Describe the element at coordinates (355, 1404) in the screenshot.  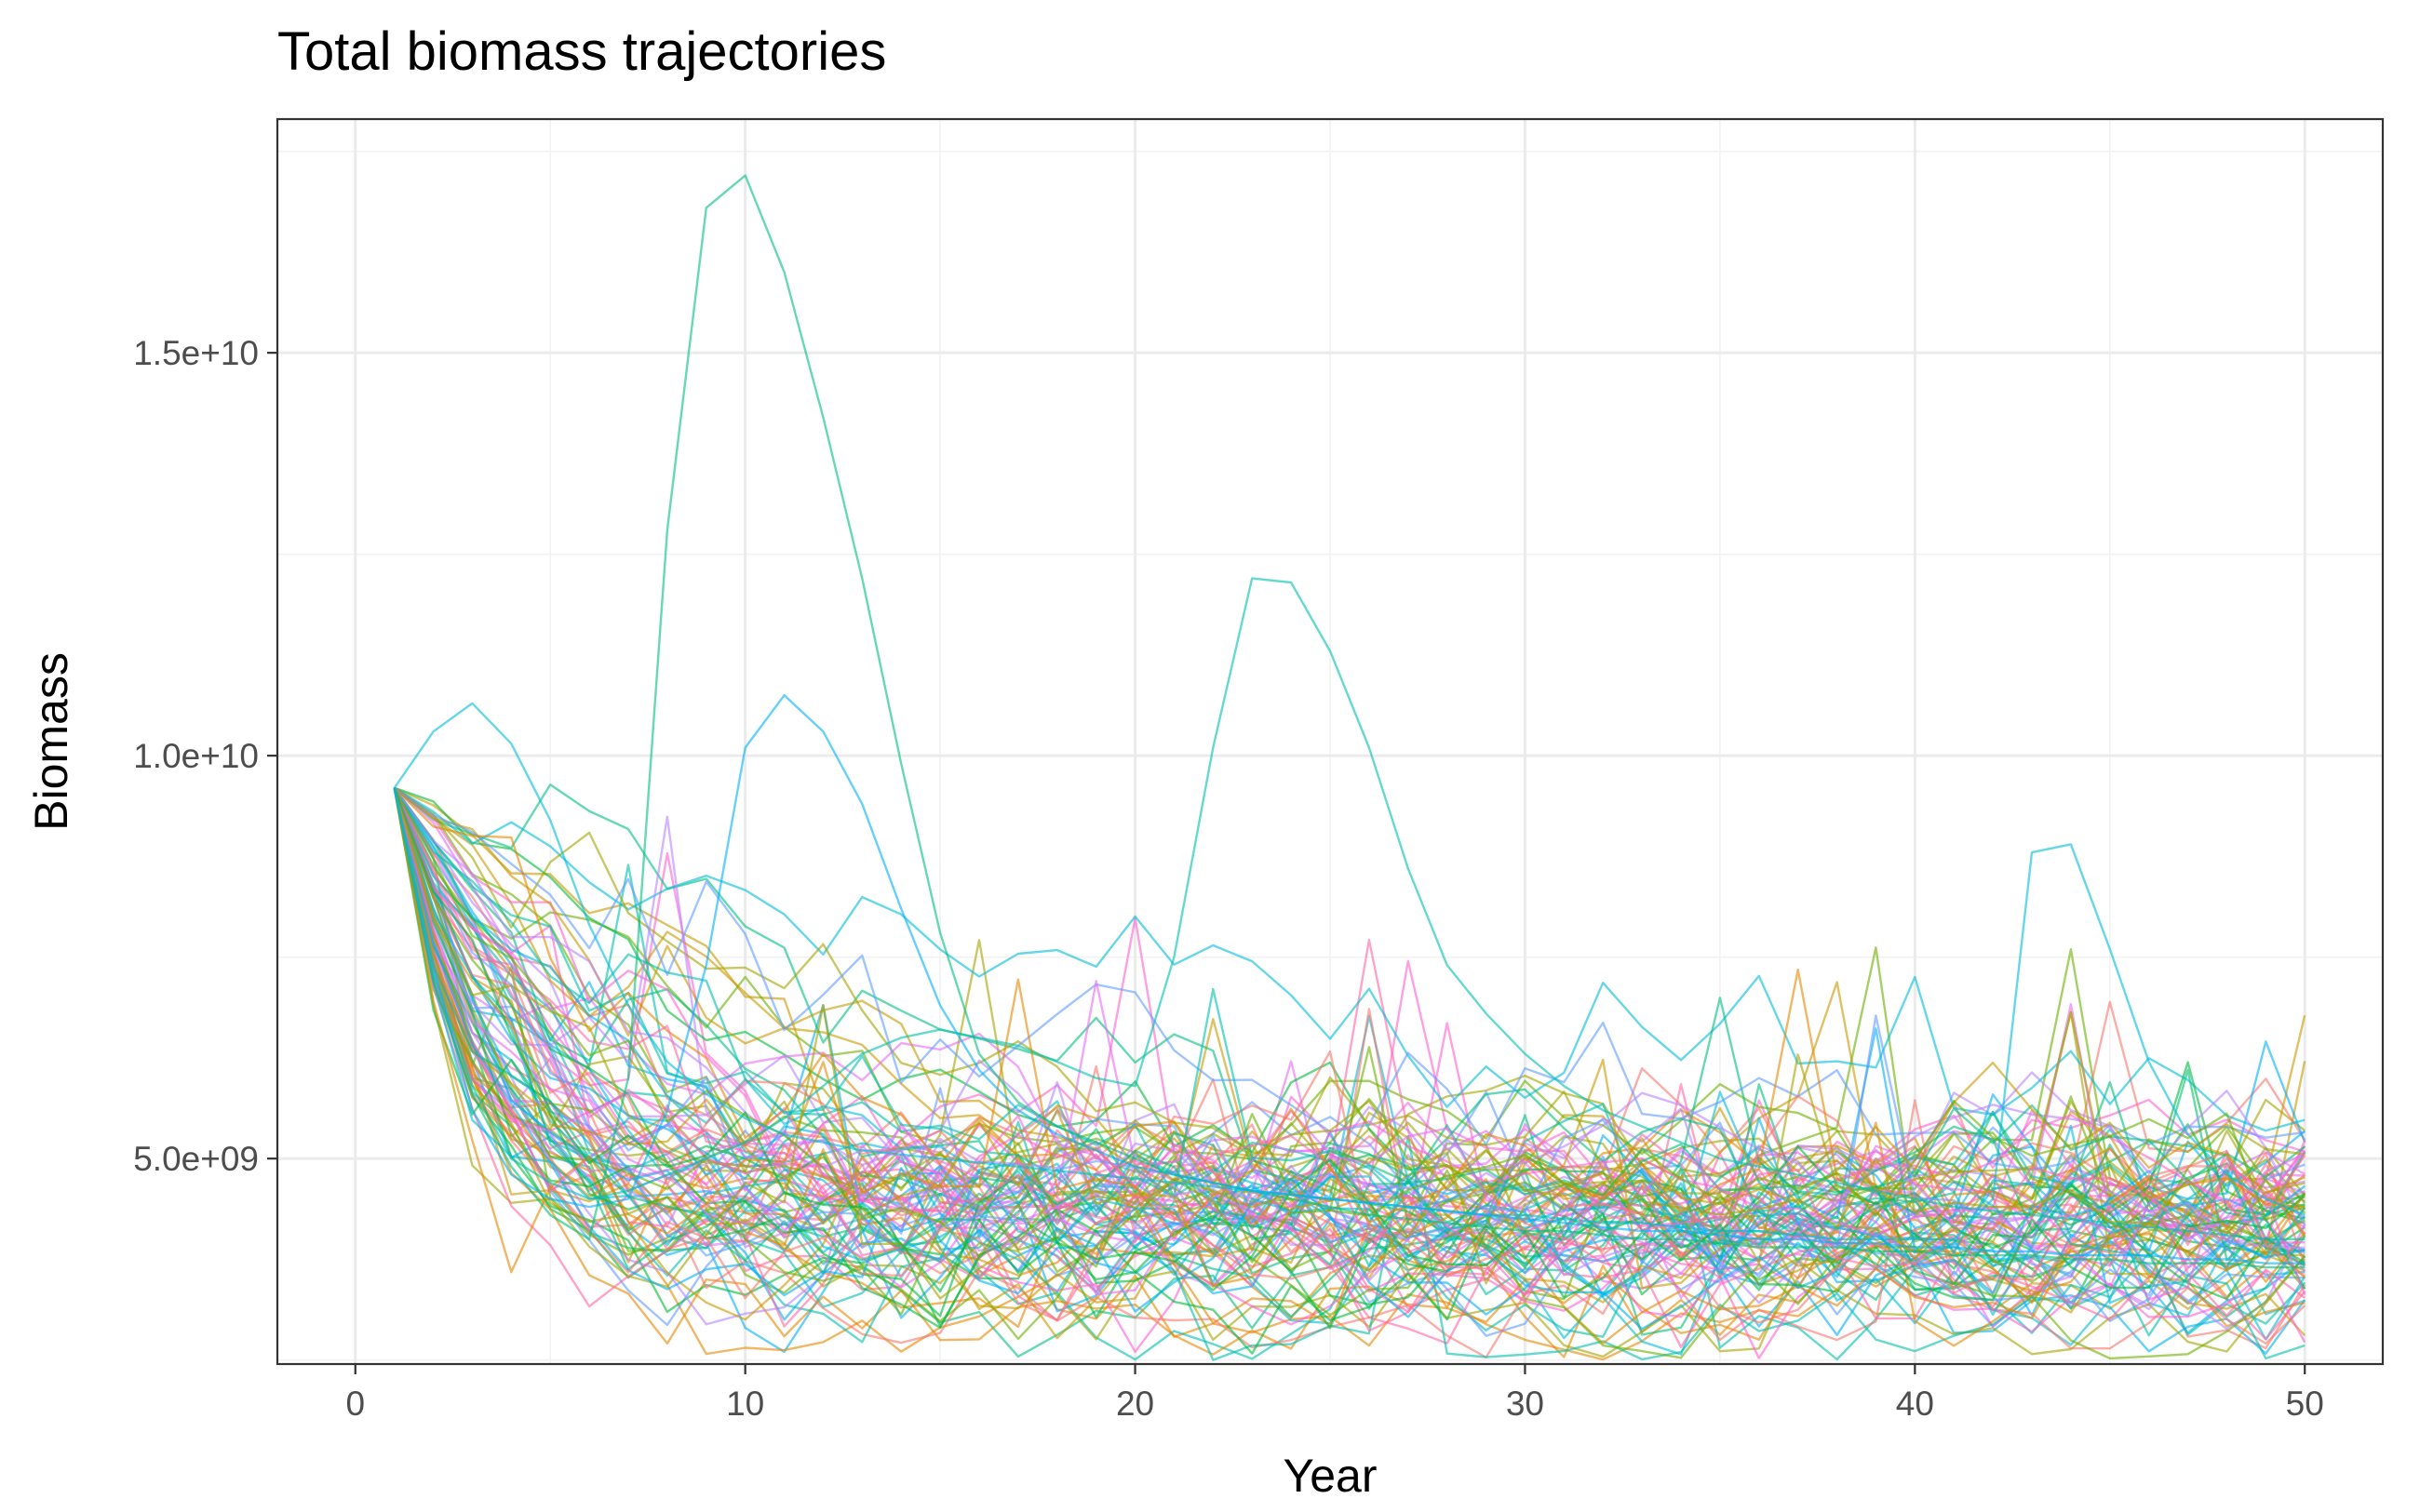
I see `x-tick-label: 0` at that location.